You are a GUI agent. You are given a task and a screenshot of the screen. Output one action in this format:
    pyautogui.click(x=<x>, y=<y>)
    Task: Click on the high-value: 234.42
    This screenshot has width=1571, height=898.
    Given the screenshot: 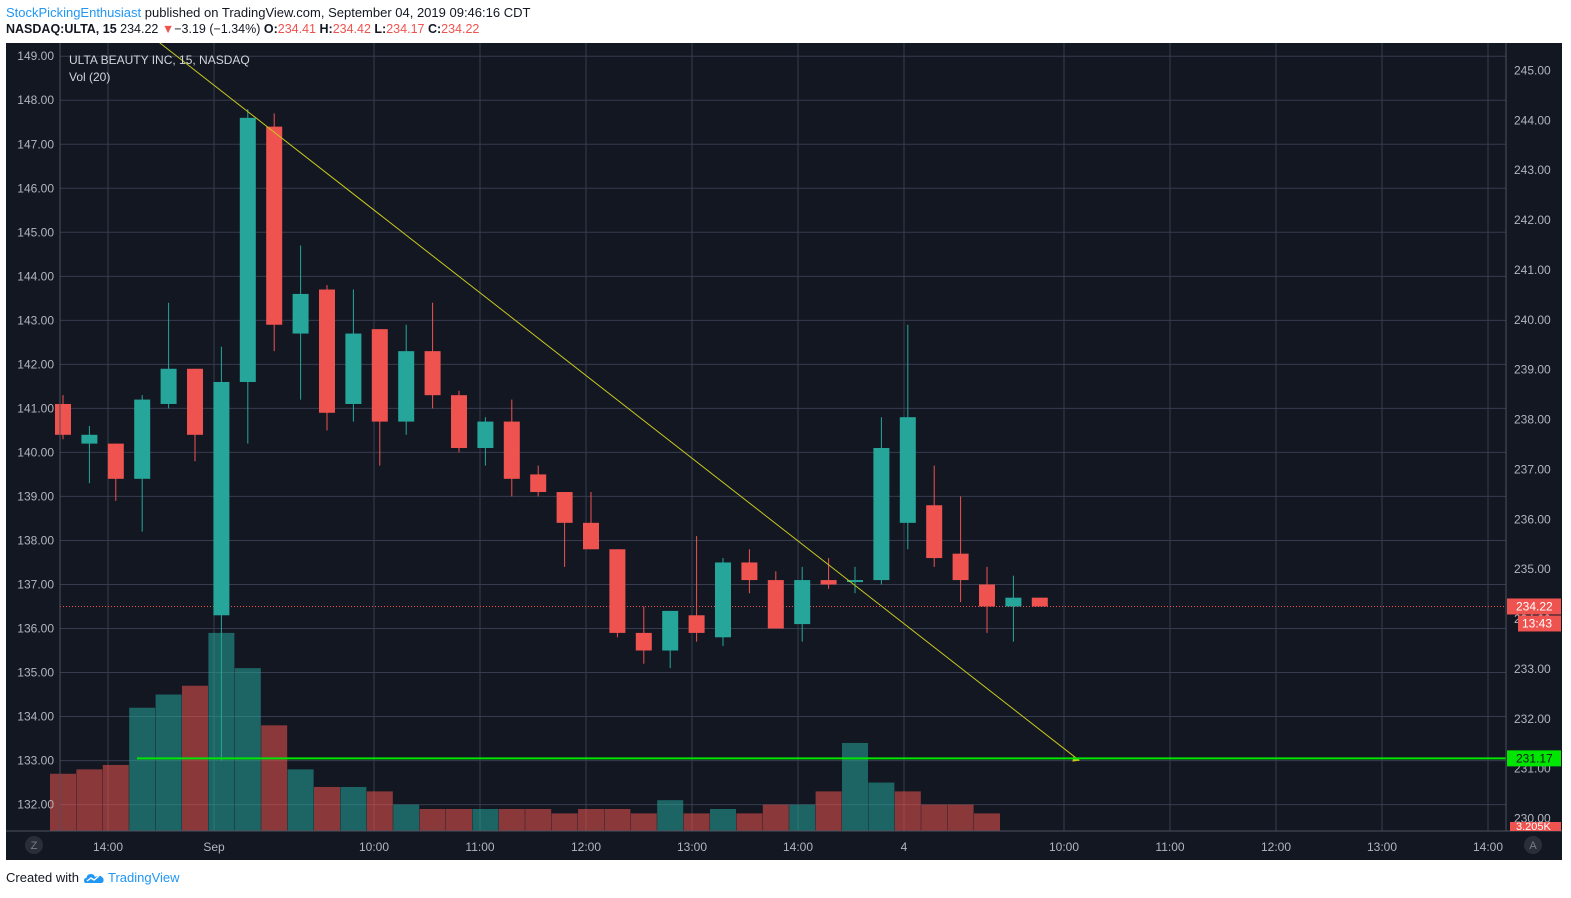 What is the action you would take?
    pyautogui.click(x=351, y=29)
    